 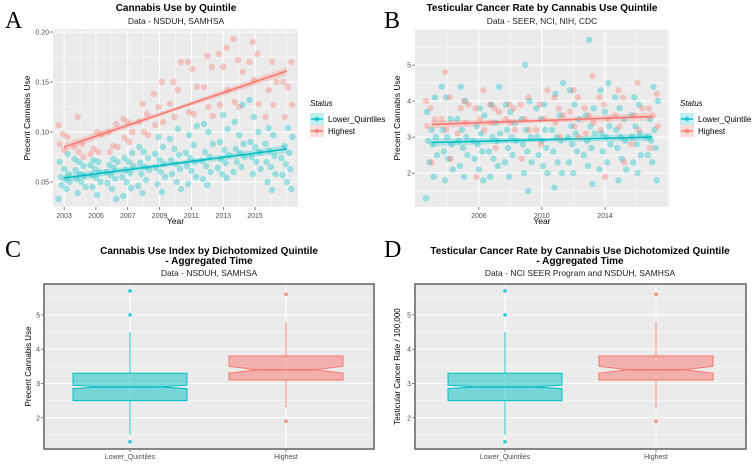 I want to click on x-tick-label: Highest, so click(x=286, y=457).